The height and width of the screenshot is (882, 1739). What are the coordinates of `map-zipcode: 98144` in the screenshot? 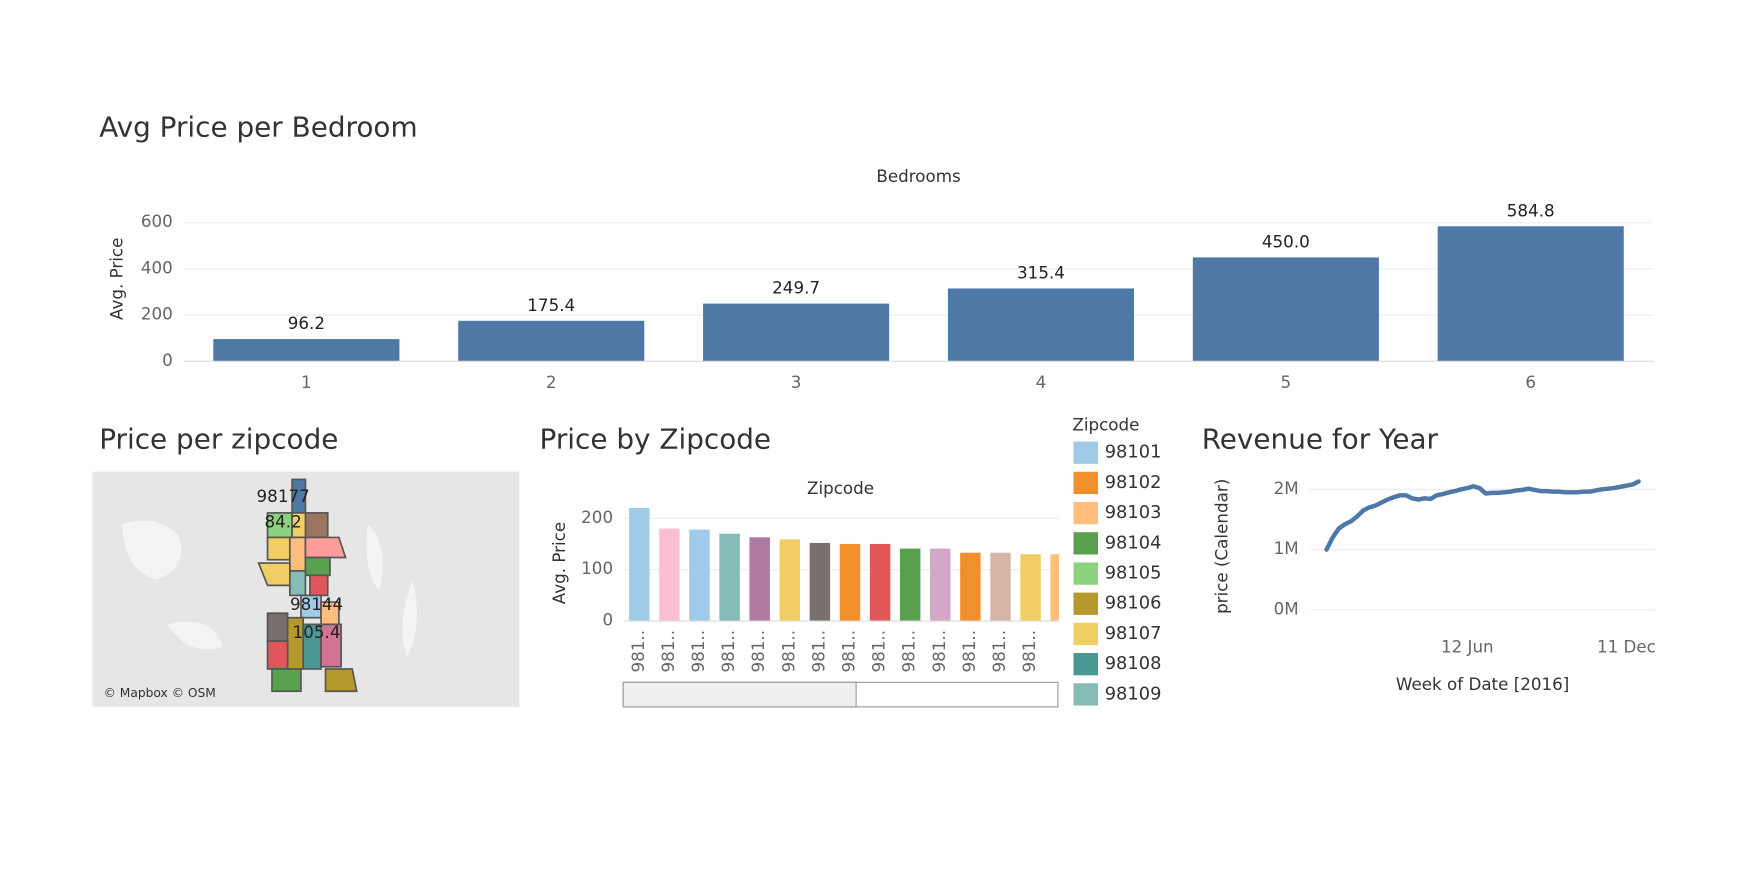 It's located at (316, 604).